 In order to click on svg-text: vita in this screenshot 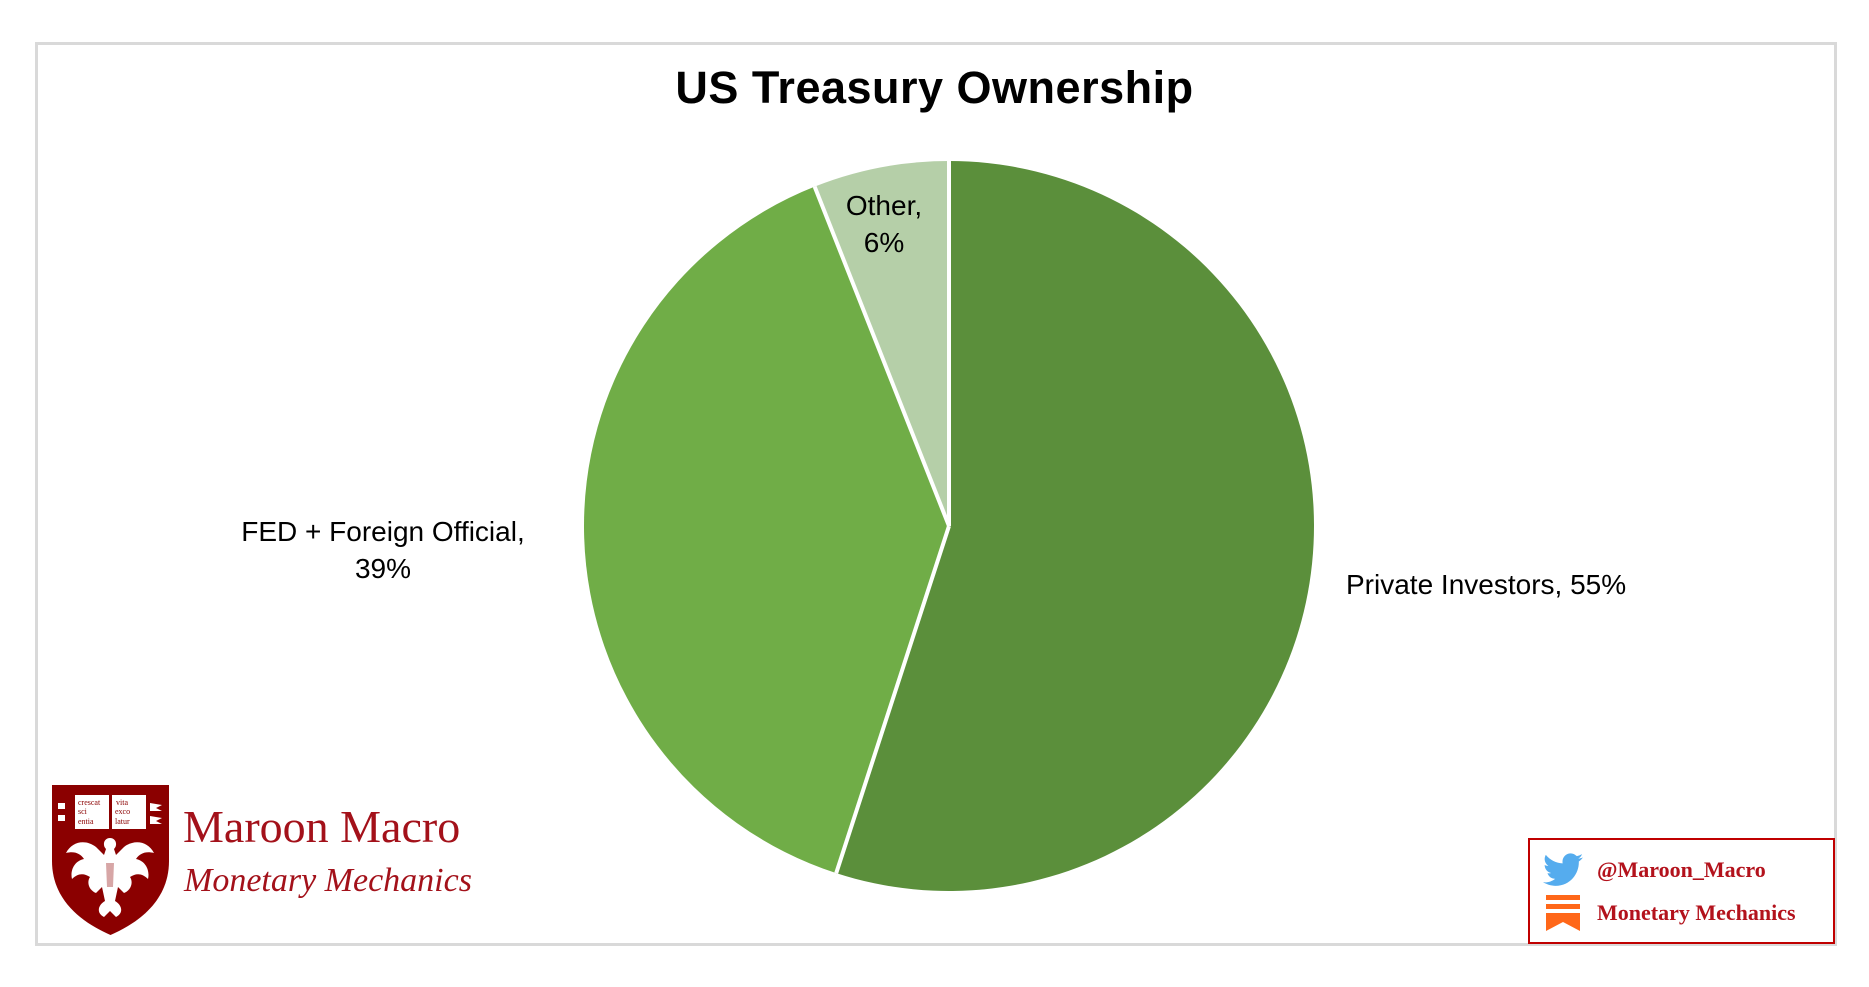, I will do `click(122, 802)`.